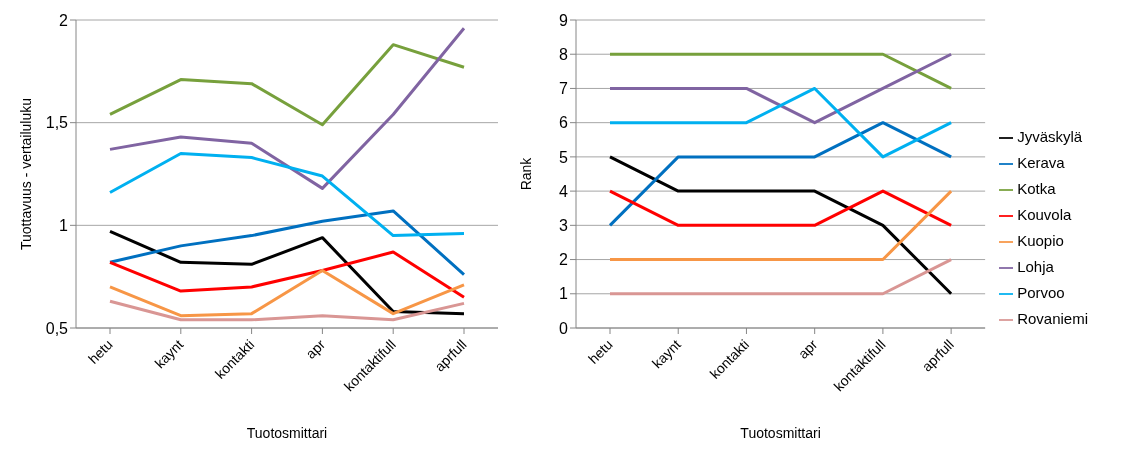 The image size is (1124, 450). What do you see at coordinates (564, 54) in the screenshot?
I see `y-tick-label: 8` at bounding box center [564, 54].